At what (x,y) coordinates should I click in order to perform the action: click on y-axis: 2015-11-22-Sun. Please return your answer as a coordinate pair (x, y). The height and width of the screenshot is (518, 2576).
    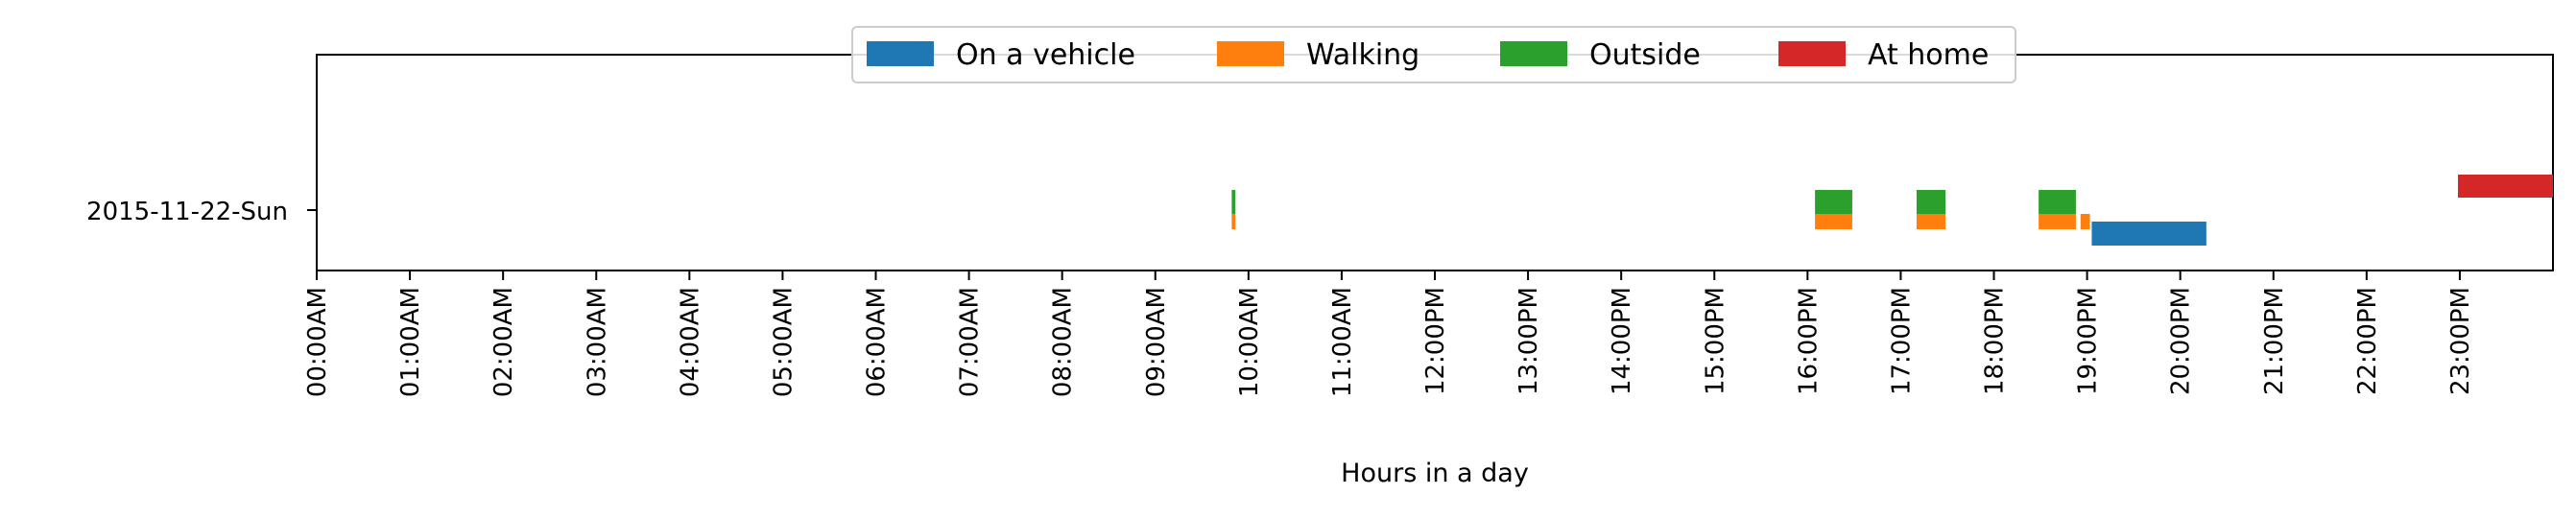
    Looking at the image, I should click on (201, 212).